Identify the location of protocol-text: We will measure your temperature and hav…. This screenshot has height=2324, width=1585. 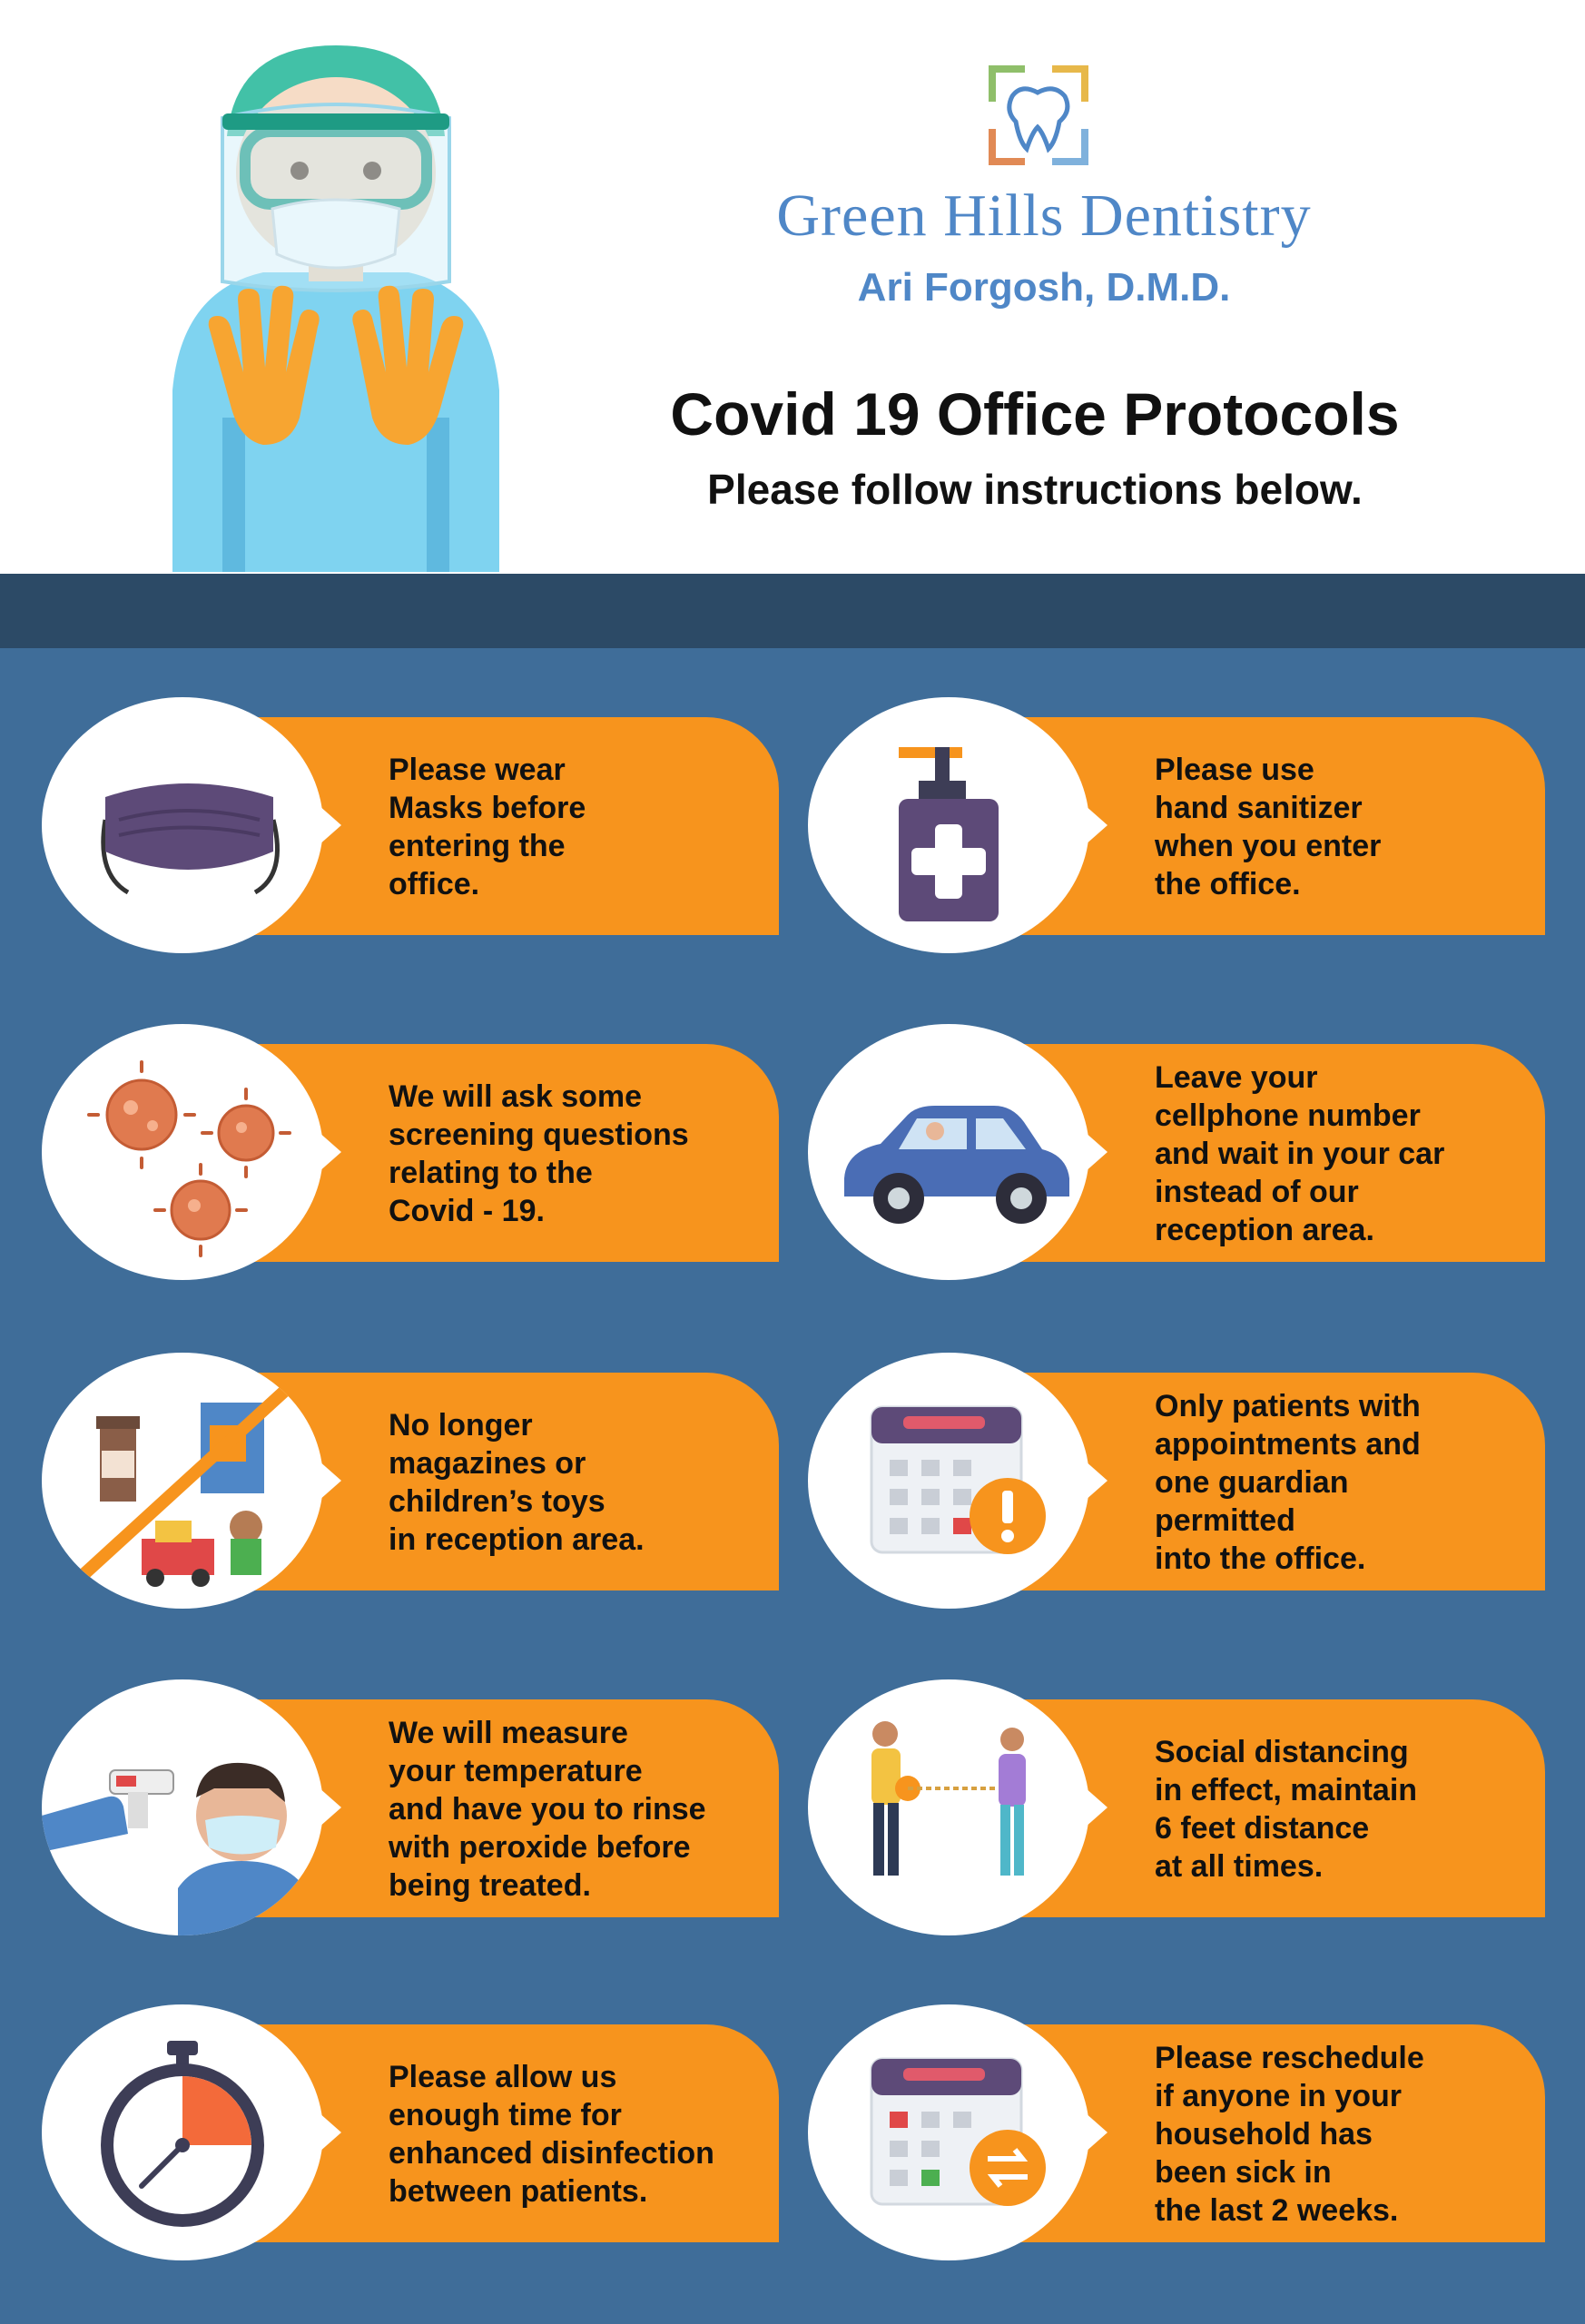
(547, 1809).